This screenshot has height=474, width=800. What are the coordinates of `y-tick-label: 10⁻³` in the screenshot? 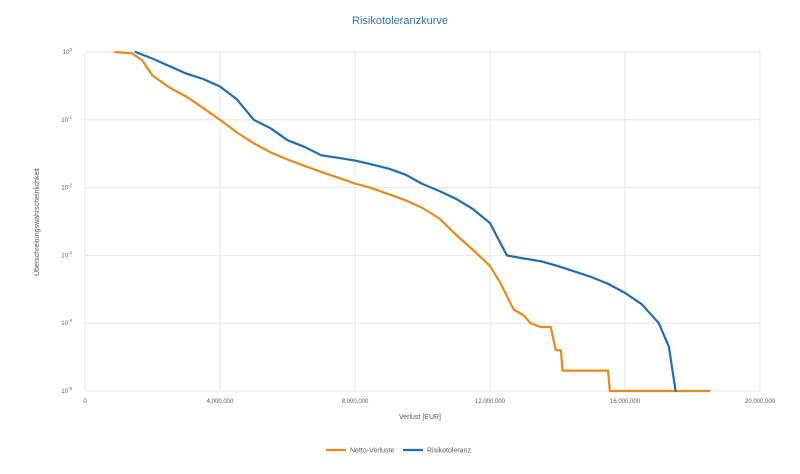 It's located at (66, 254).